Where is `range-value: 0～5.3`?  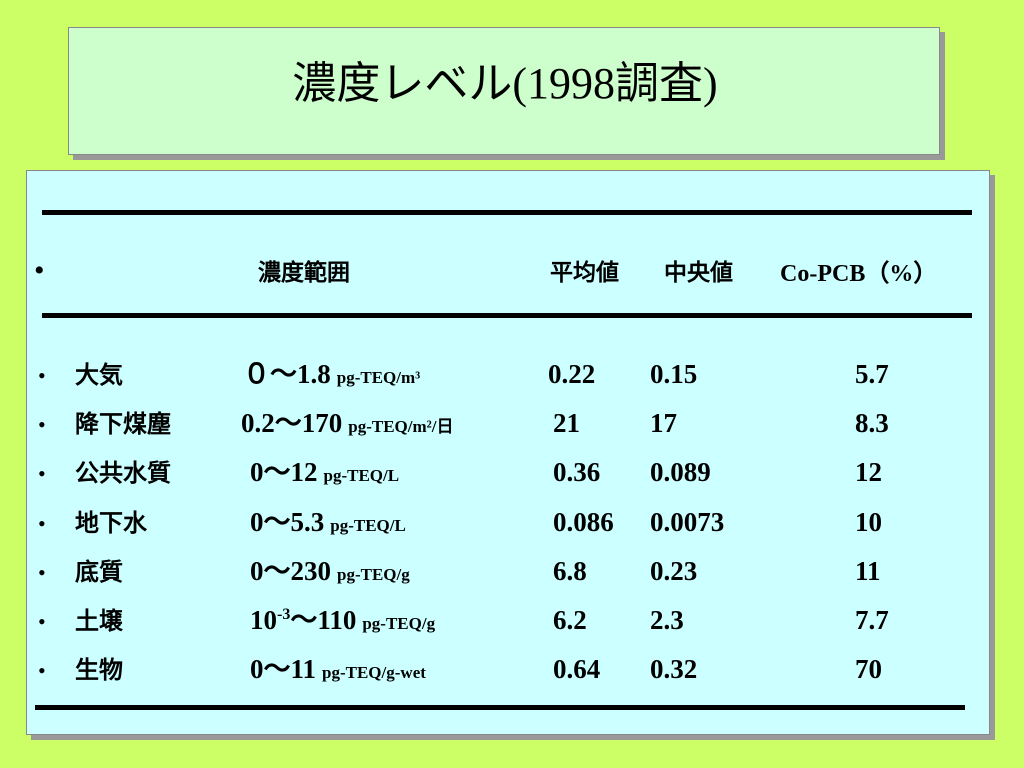 range-value: 0～5.3 is located at coordinates (287, 521).